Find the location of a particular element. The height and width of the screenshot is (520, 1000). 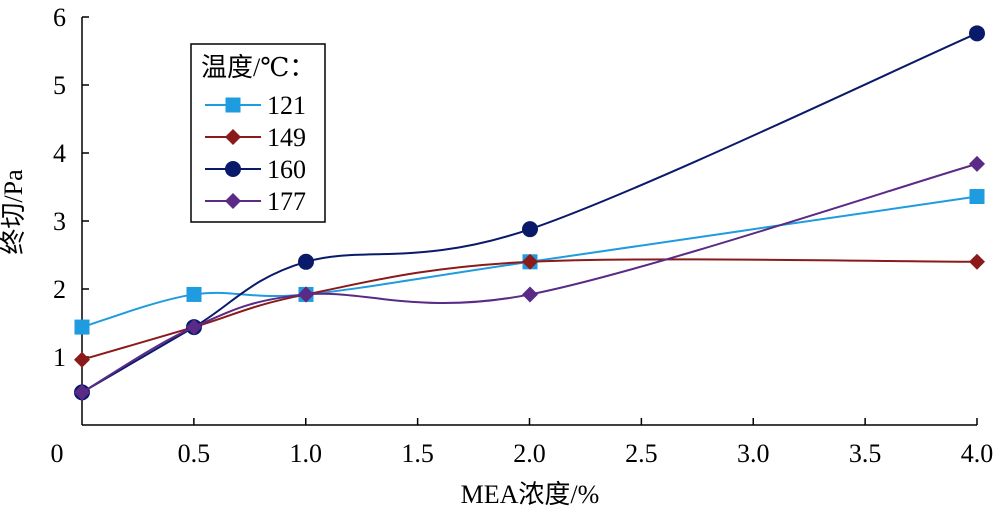

y-tick-label: 6 is located at coordinates (59, 17).